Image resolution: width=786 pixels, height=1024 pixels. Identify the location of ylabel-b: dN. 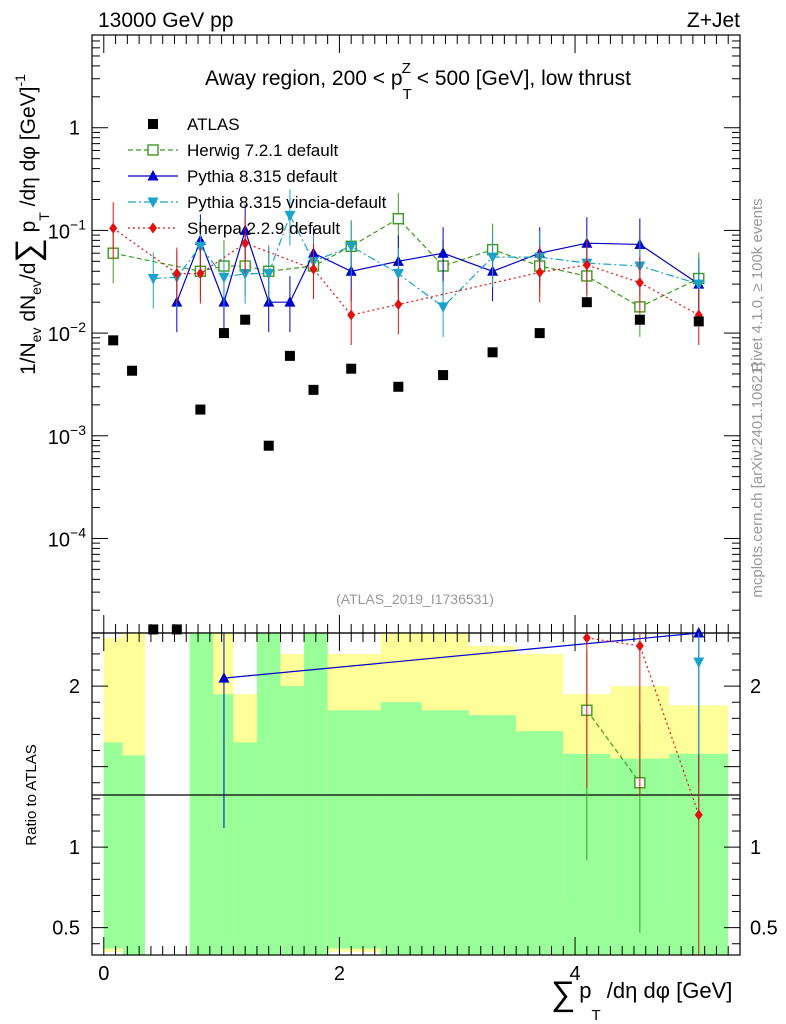
(28, 311).